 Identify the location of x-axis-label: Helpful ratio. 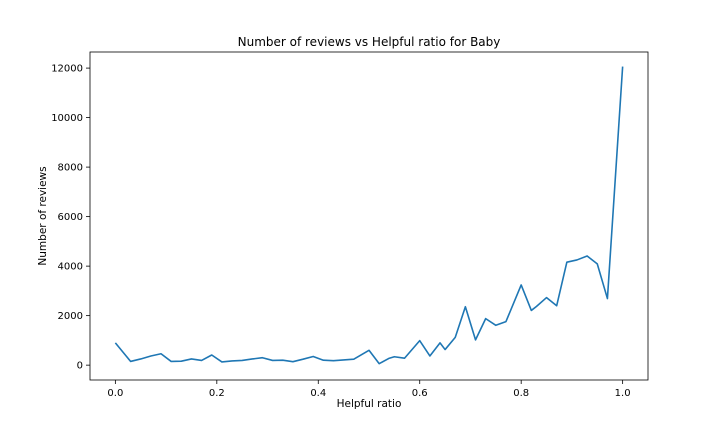
(369, 404).